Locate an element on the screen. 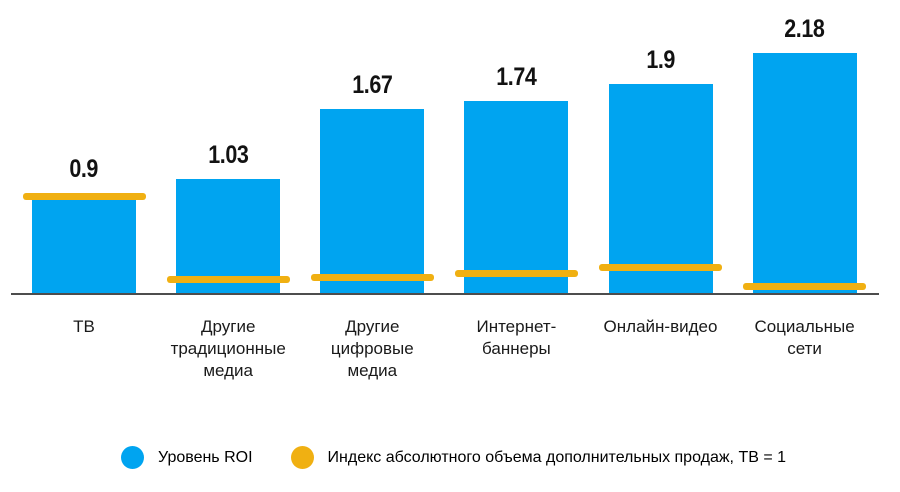  bar-value-label: 1.03 is located at coordinates (228, 155).